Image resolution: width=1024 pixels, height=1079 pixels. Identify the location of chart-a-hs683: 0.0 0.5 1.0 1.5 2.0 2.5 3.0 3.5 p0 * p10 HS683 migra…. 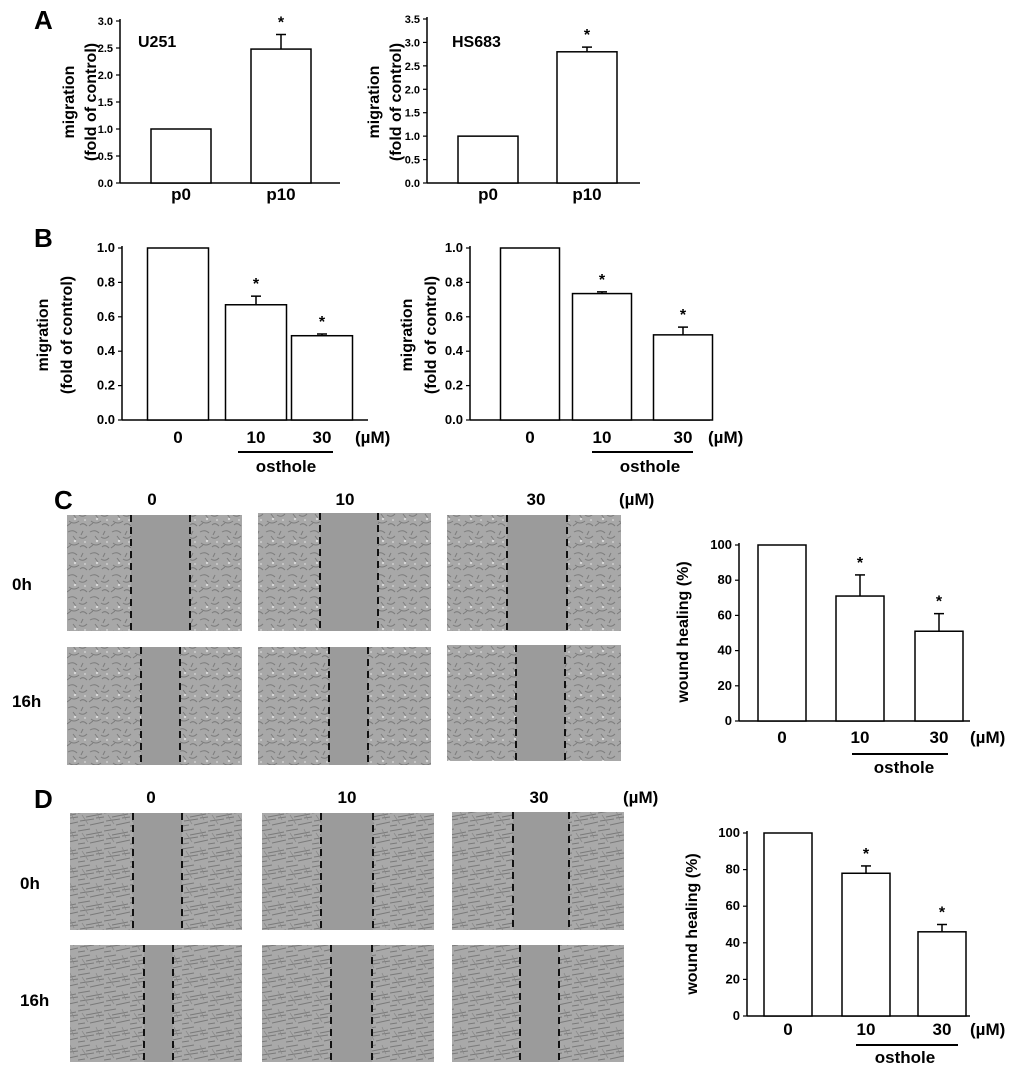
(503, 109).